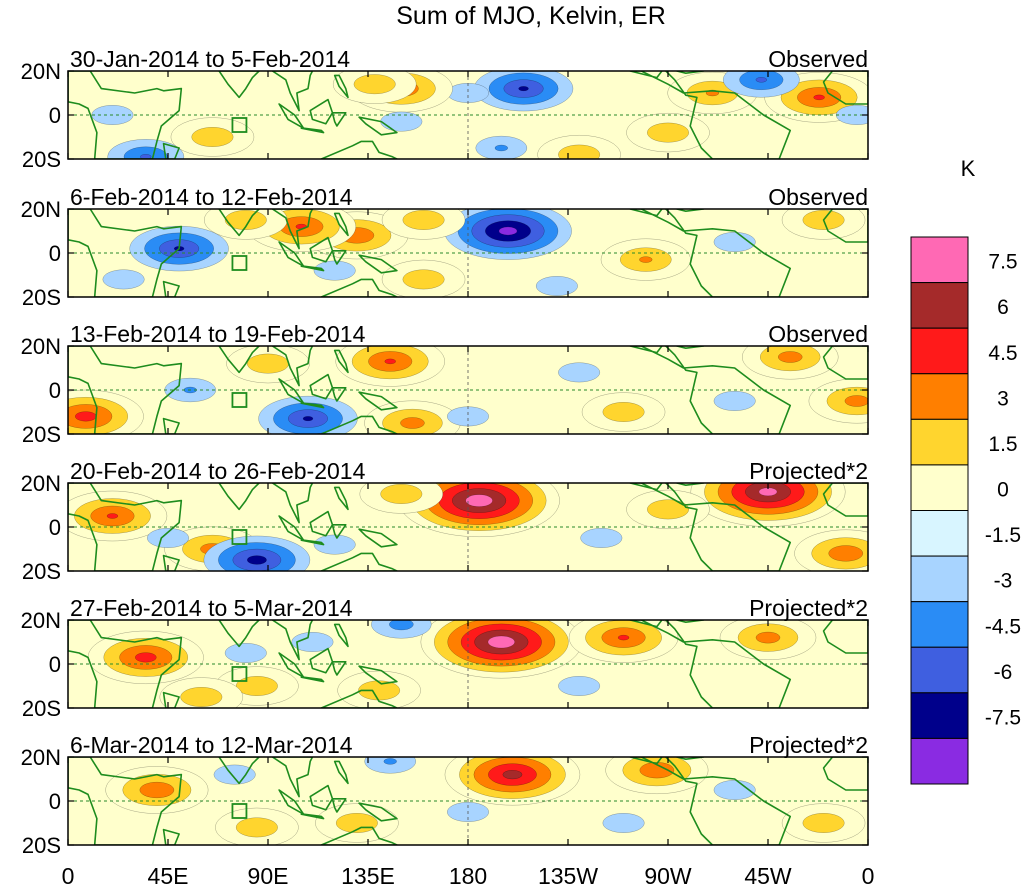 Image resolution: width=1024 pixels, height=889 pixels. What do you see at coordinates (68, 876) in the screenshot?
I see `x-tick-label: 0` at bounding box center [68, 876].